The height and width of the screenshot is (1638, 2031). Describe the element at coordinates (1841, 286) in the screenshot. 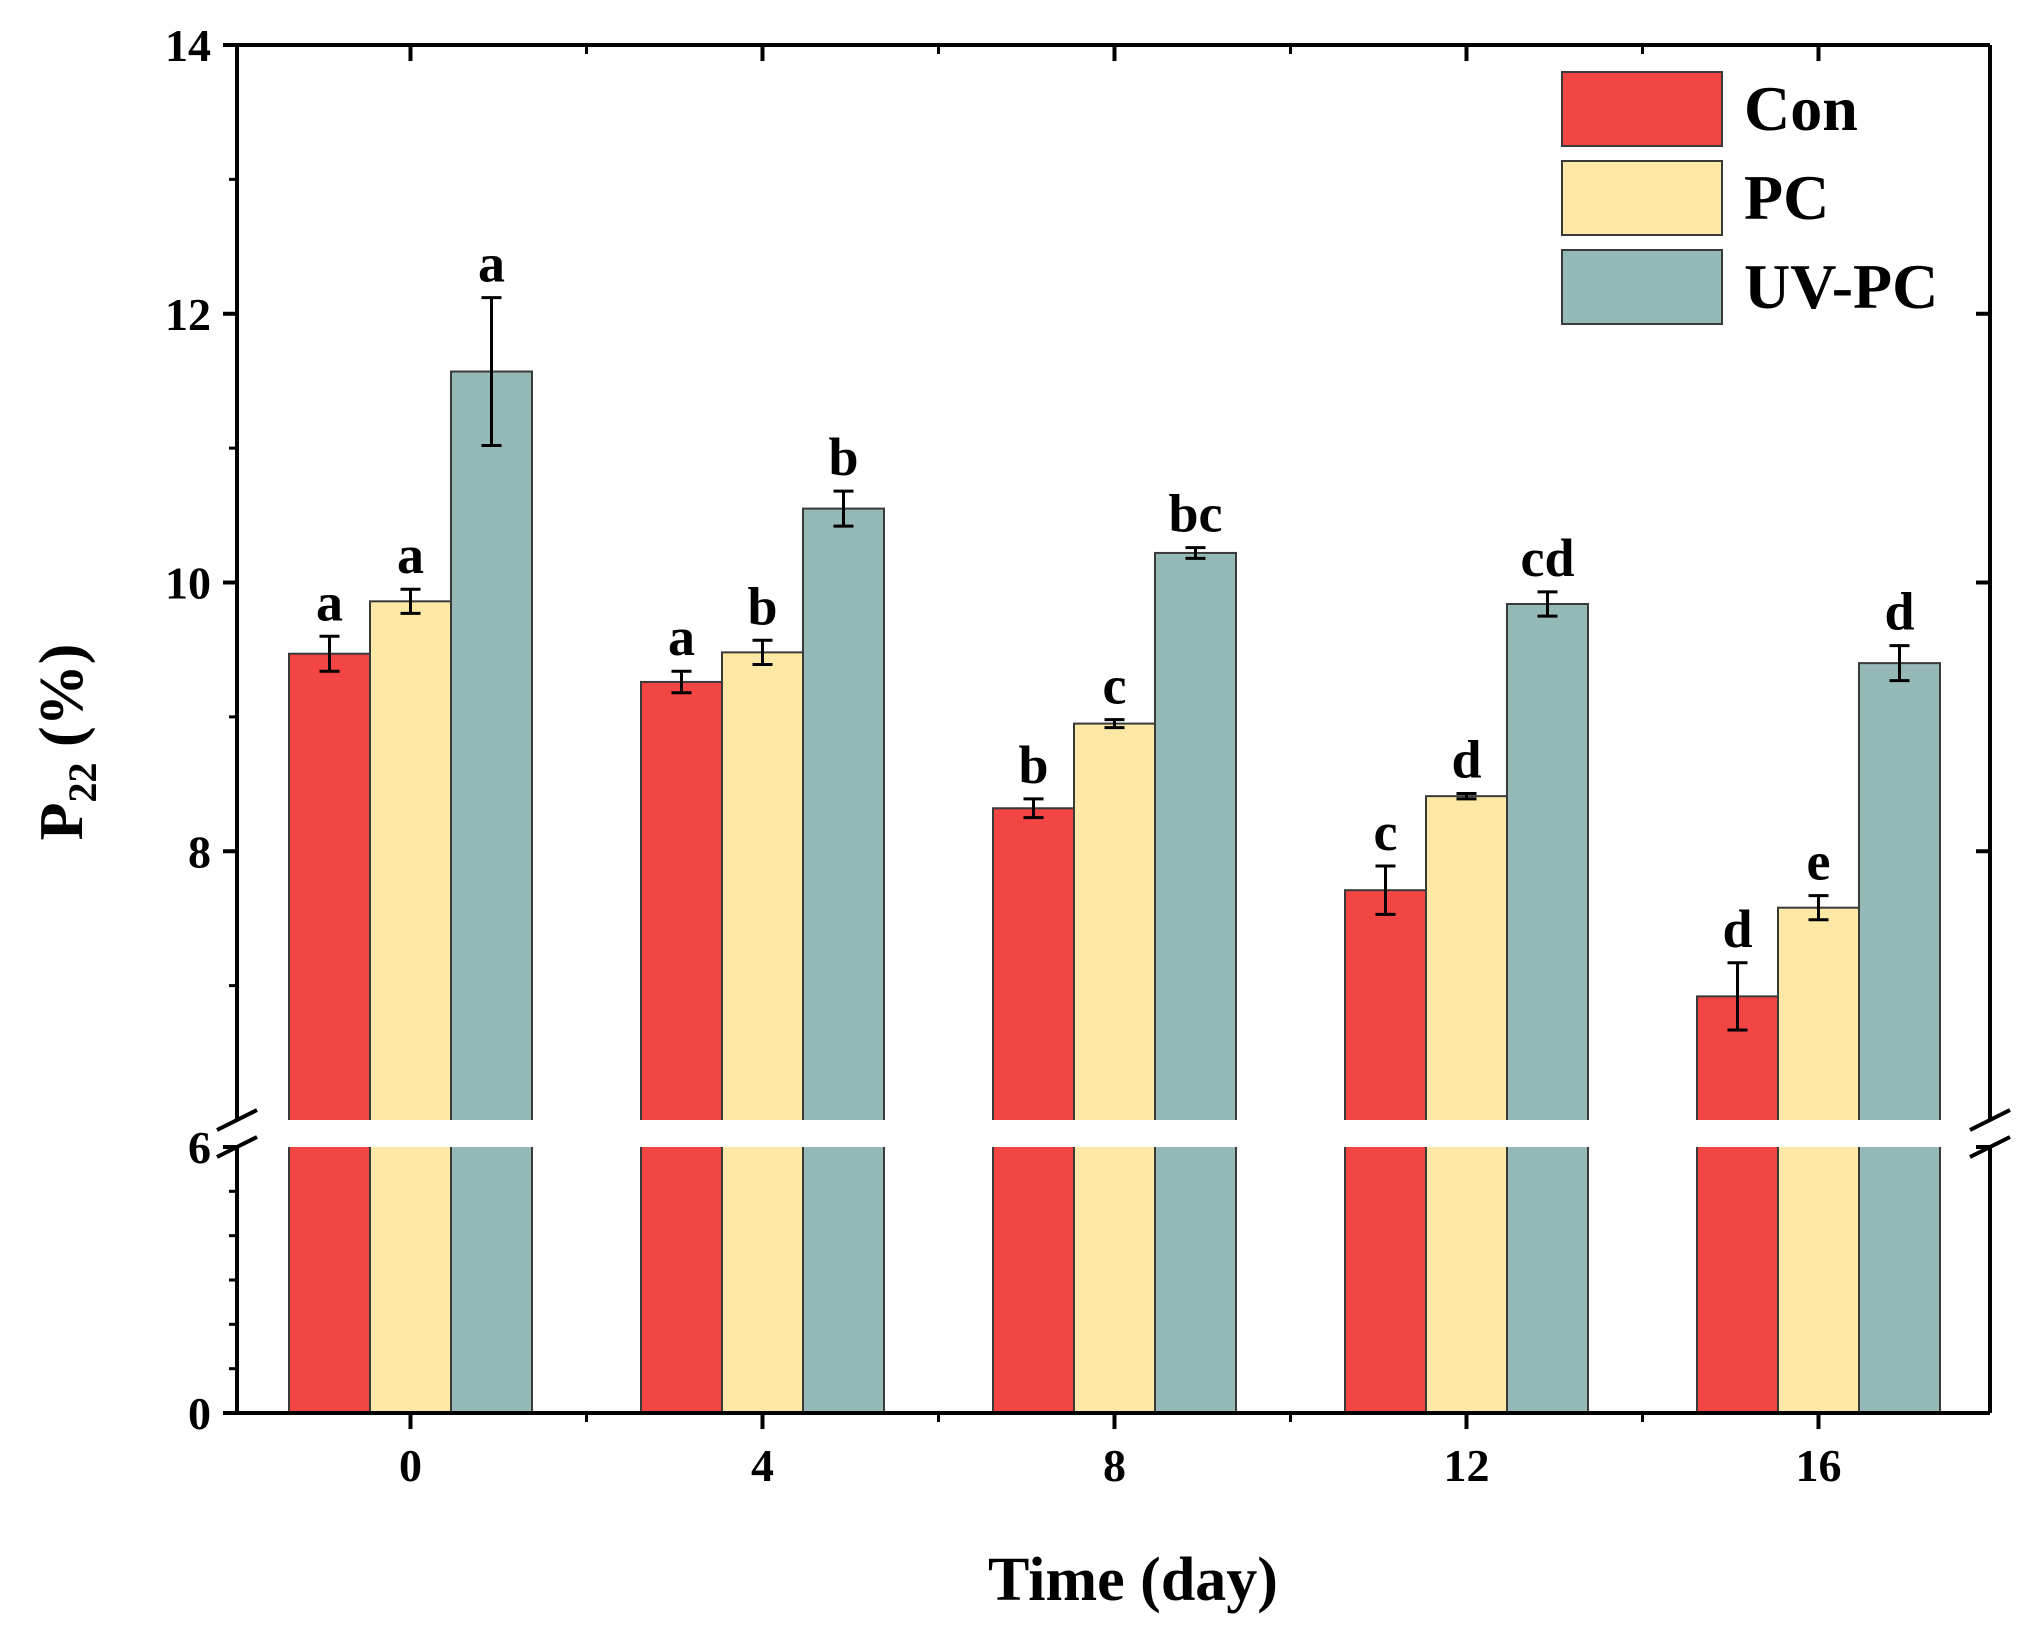

I see `legend-label: UV-PC` at that location.